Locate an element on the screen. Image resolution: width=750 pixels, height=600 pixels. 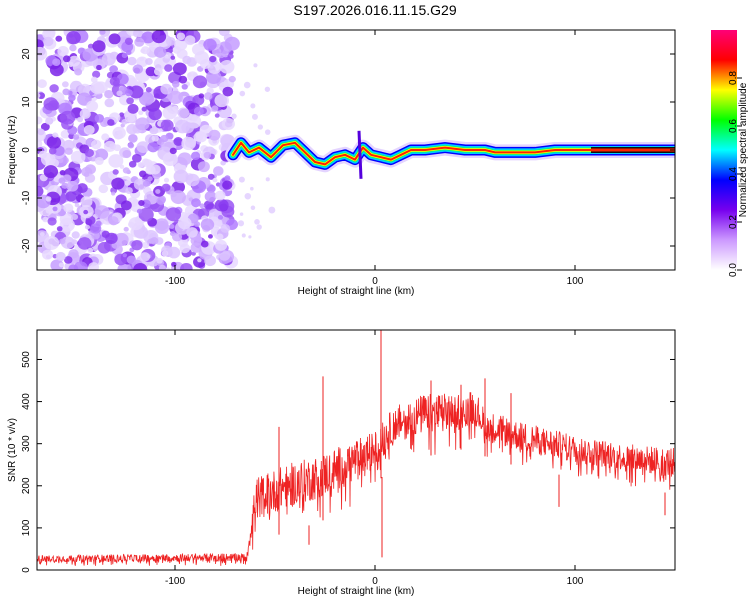
snr-ytick-label: 0 is located at coordinates (26, 570).